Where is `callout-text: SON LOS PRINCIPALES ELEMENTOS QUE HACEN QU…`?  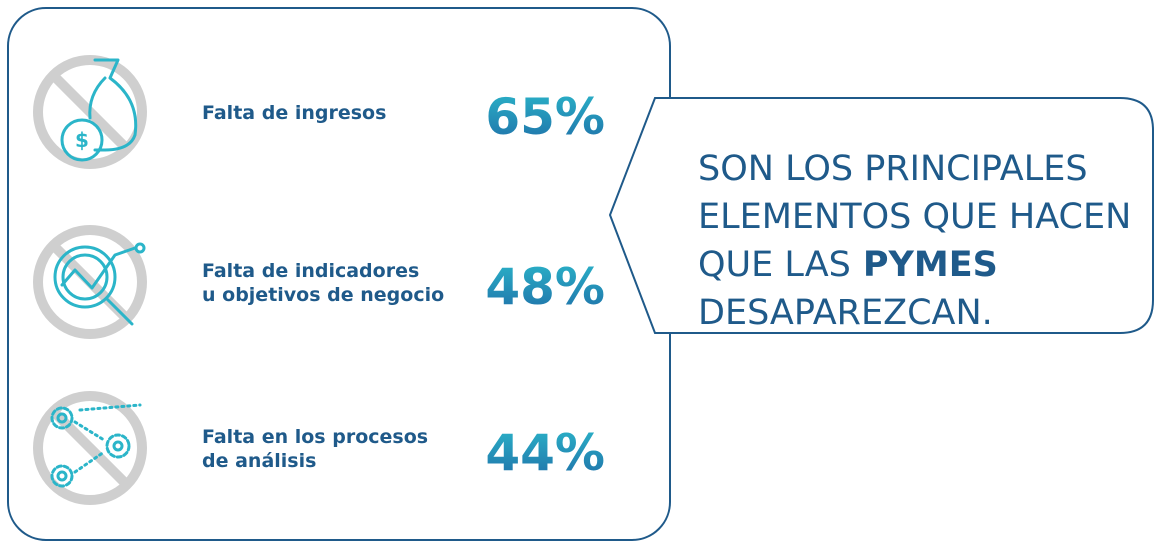
callout-text: SON LOS PRINCIPALES ELEMENTOS QUE HACEN QU… is located at coordinates (914, 241).